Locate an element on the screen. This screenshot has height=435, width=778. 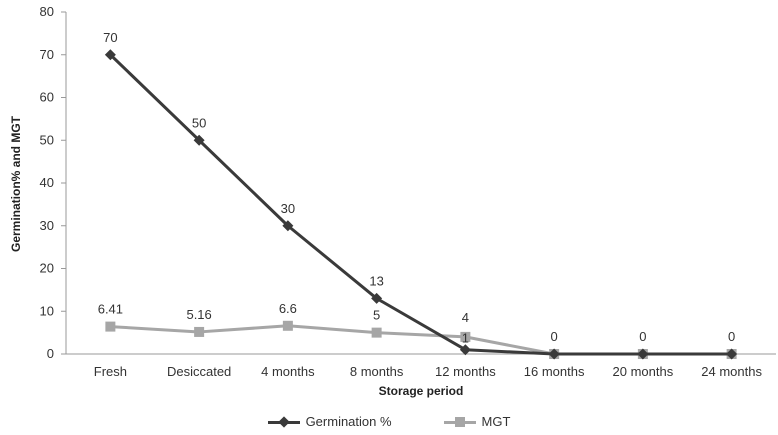
data-label-mgt: 6.41 is located at coordinates (110, 309).